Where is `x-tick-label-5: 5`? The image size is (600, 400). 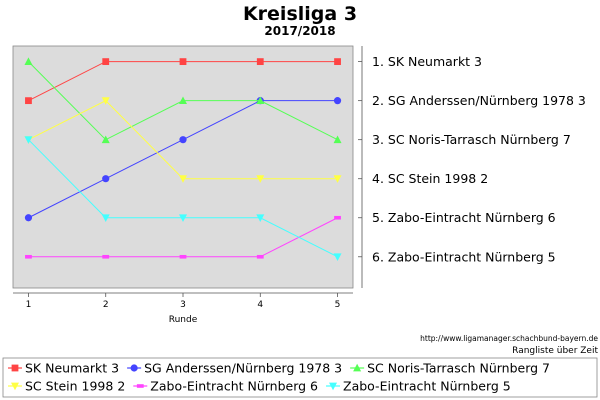
x-tick-label-5: 5 is located at coordinates (338, 305).